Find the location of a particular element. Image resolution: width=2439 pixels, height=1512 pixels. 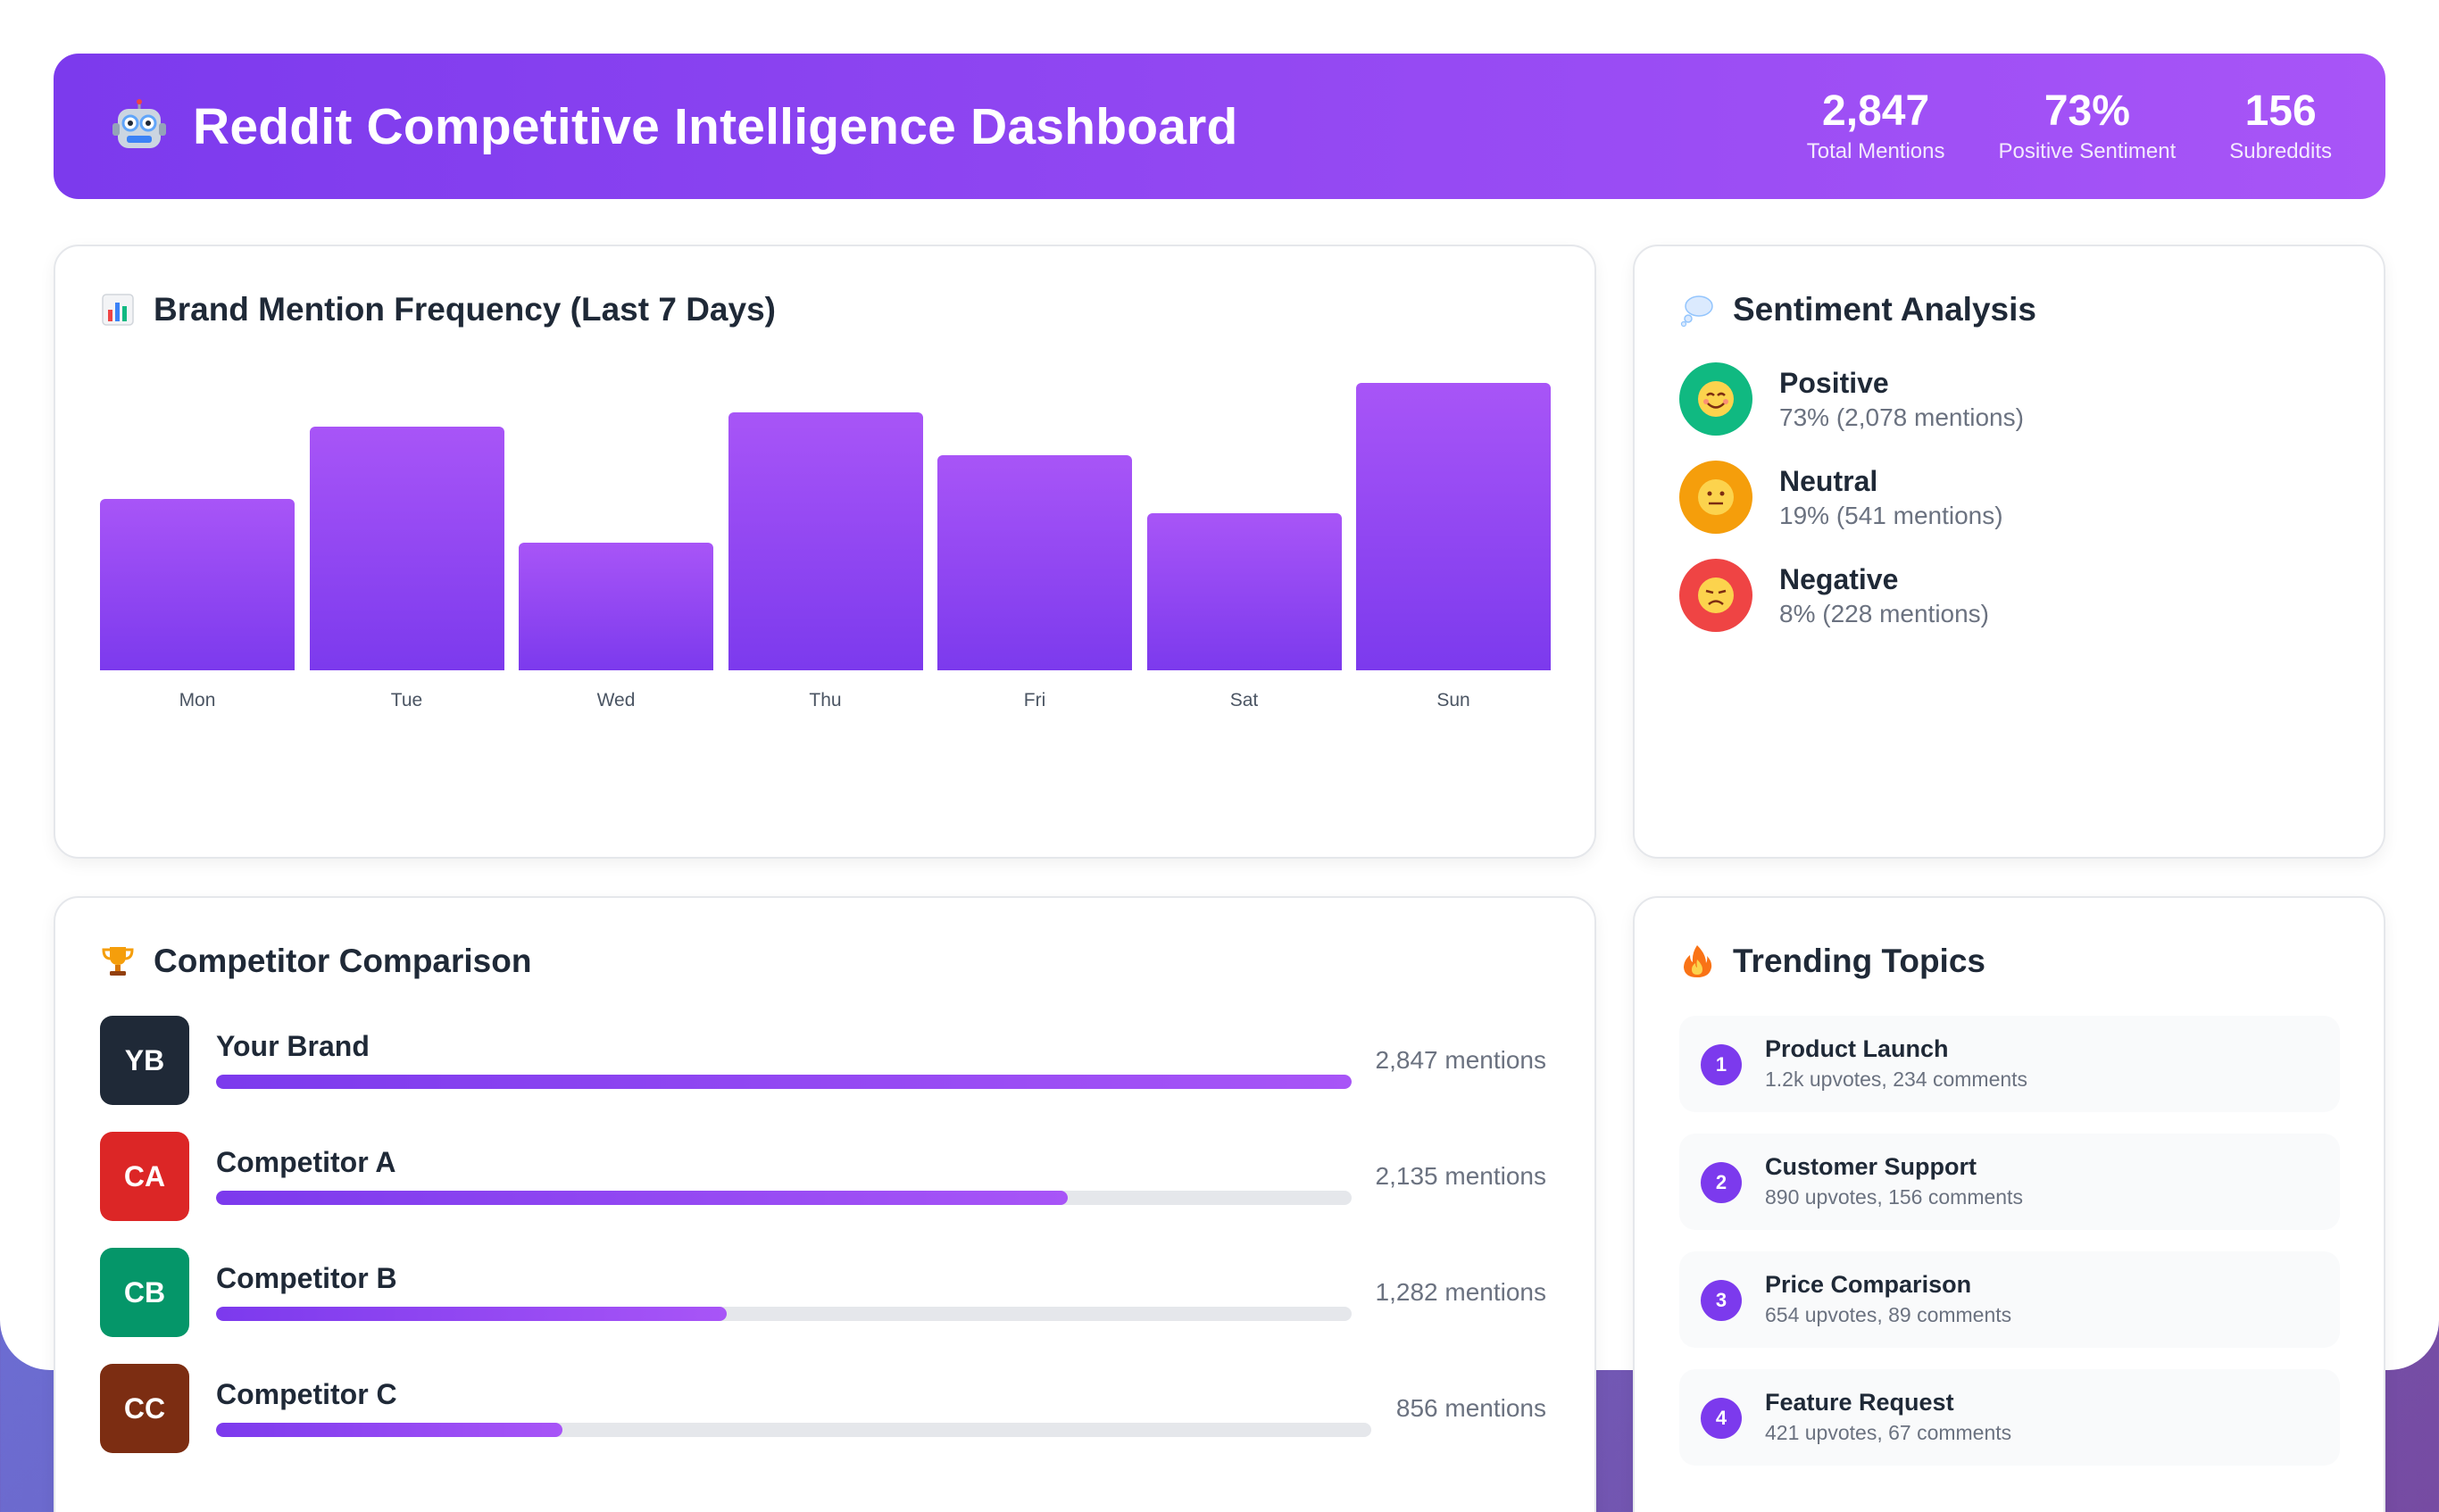

sentiment-detail: 73% (2,078 mentions) is located at coordinates (1901, 417).